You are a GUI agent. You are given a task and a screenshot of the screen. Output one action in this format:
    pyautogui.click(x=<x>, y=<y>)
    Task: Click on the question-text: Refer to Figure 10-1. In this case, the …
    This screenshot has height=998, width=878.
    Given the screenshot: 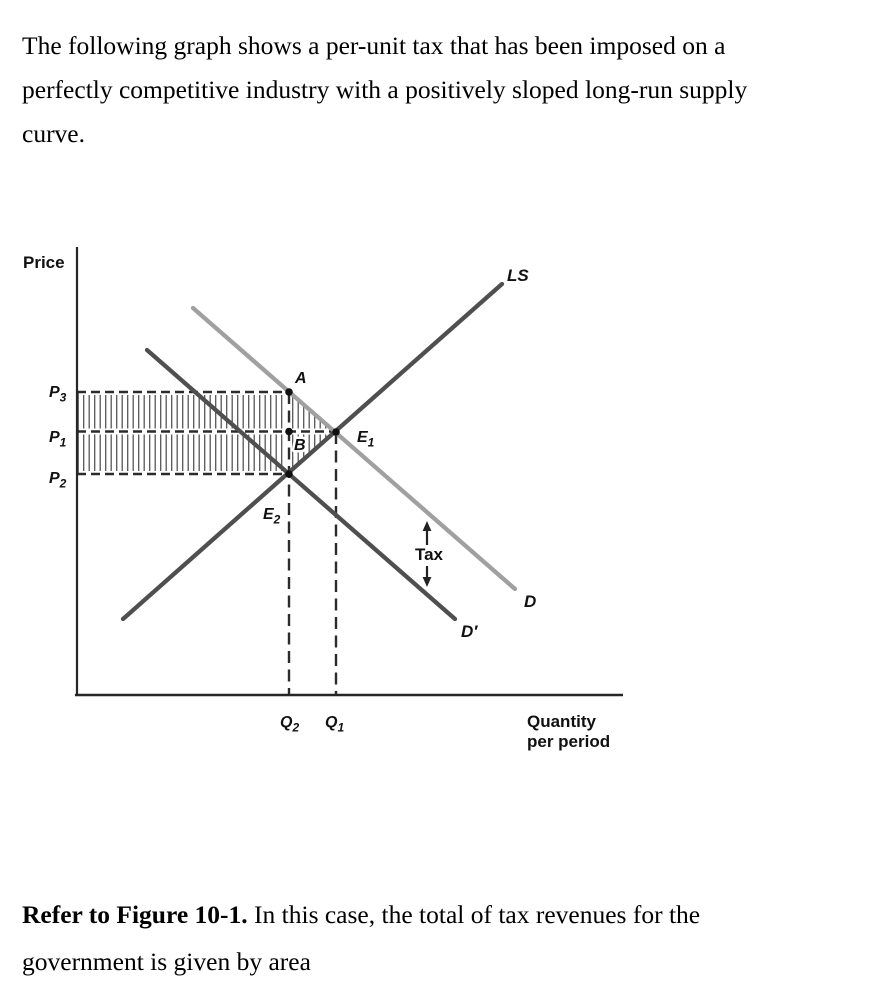 What is the action you would take?
    pyautogui.click(x=444, y=938)
    